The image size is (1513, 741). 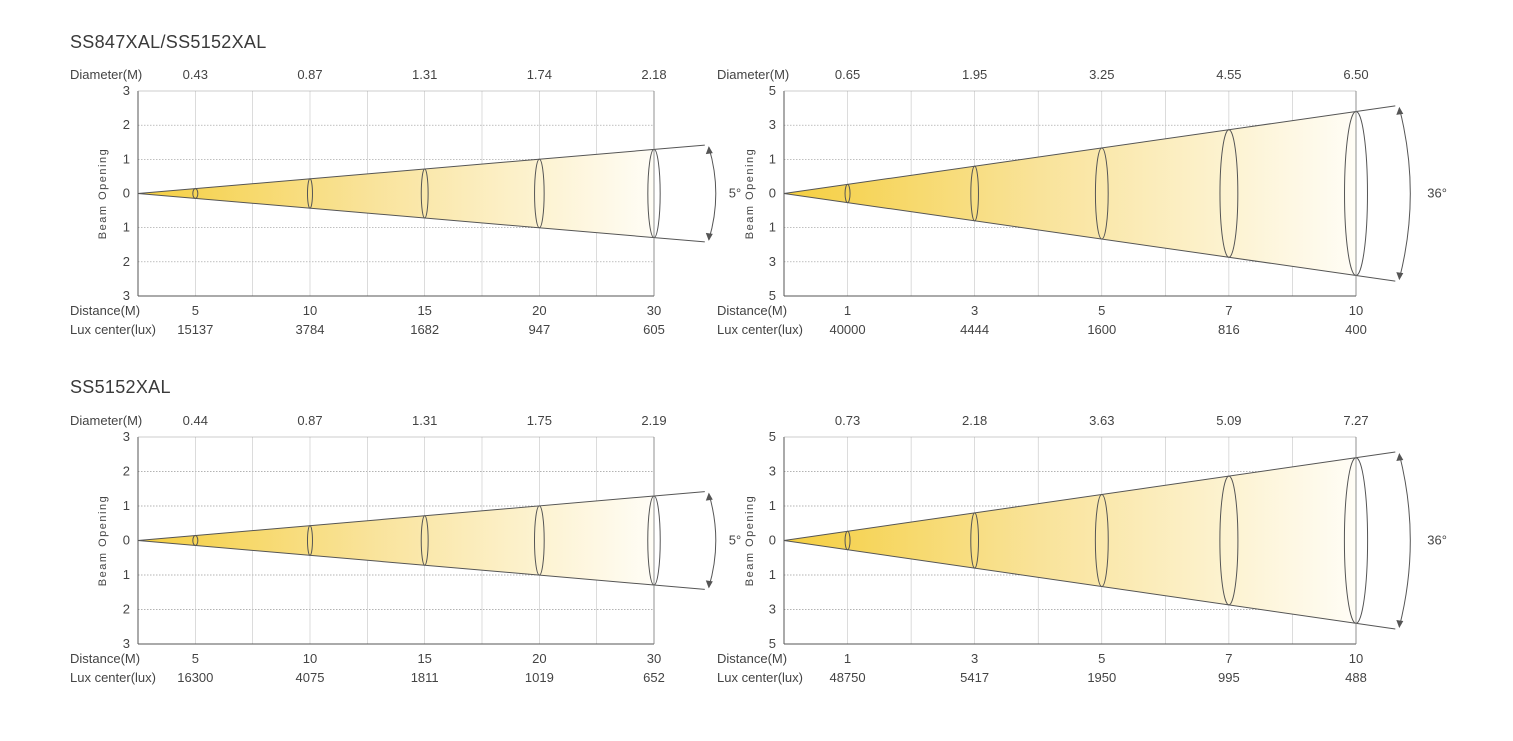 I want to click on diameter-value: 3.25, so click(x=1101, y=74).